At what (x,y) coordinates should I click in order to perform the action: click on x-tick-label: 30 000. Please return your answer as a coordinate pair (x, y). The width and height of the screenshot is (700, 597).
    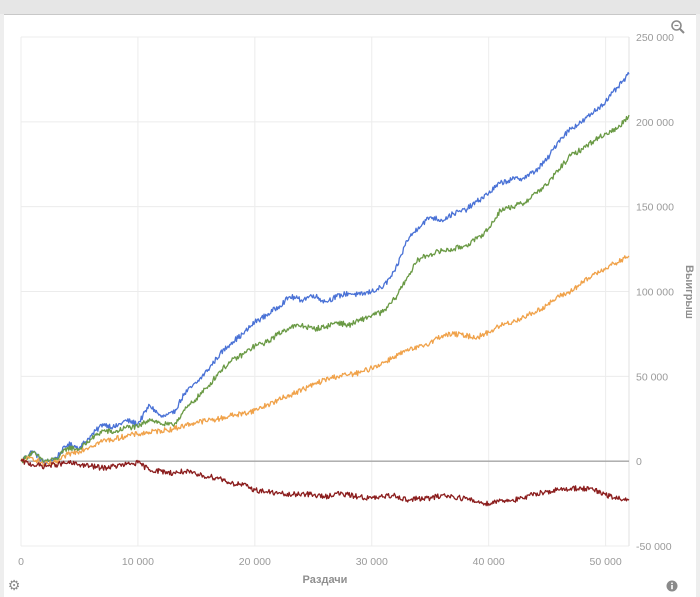
    Looking at the image, I should click on (372, 562).